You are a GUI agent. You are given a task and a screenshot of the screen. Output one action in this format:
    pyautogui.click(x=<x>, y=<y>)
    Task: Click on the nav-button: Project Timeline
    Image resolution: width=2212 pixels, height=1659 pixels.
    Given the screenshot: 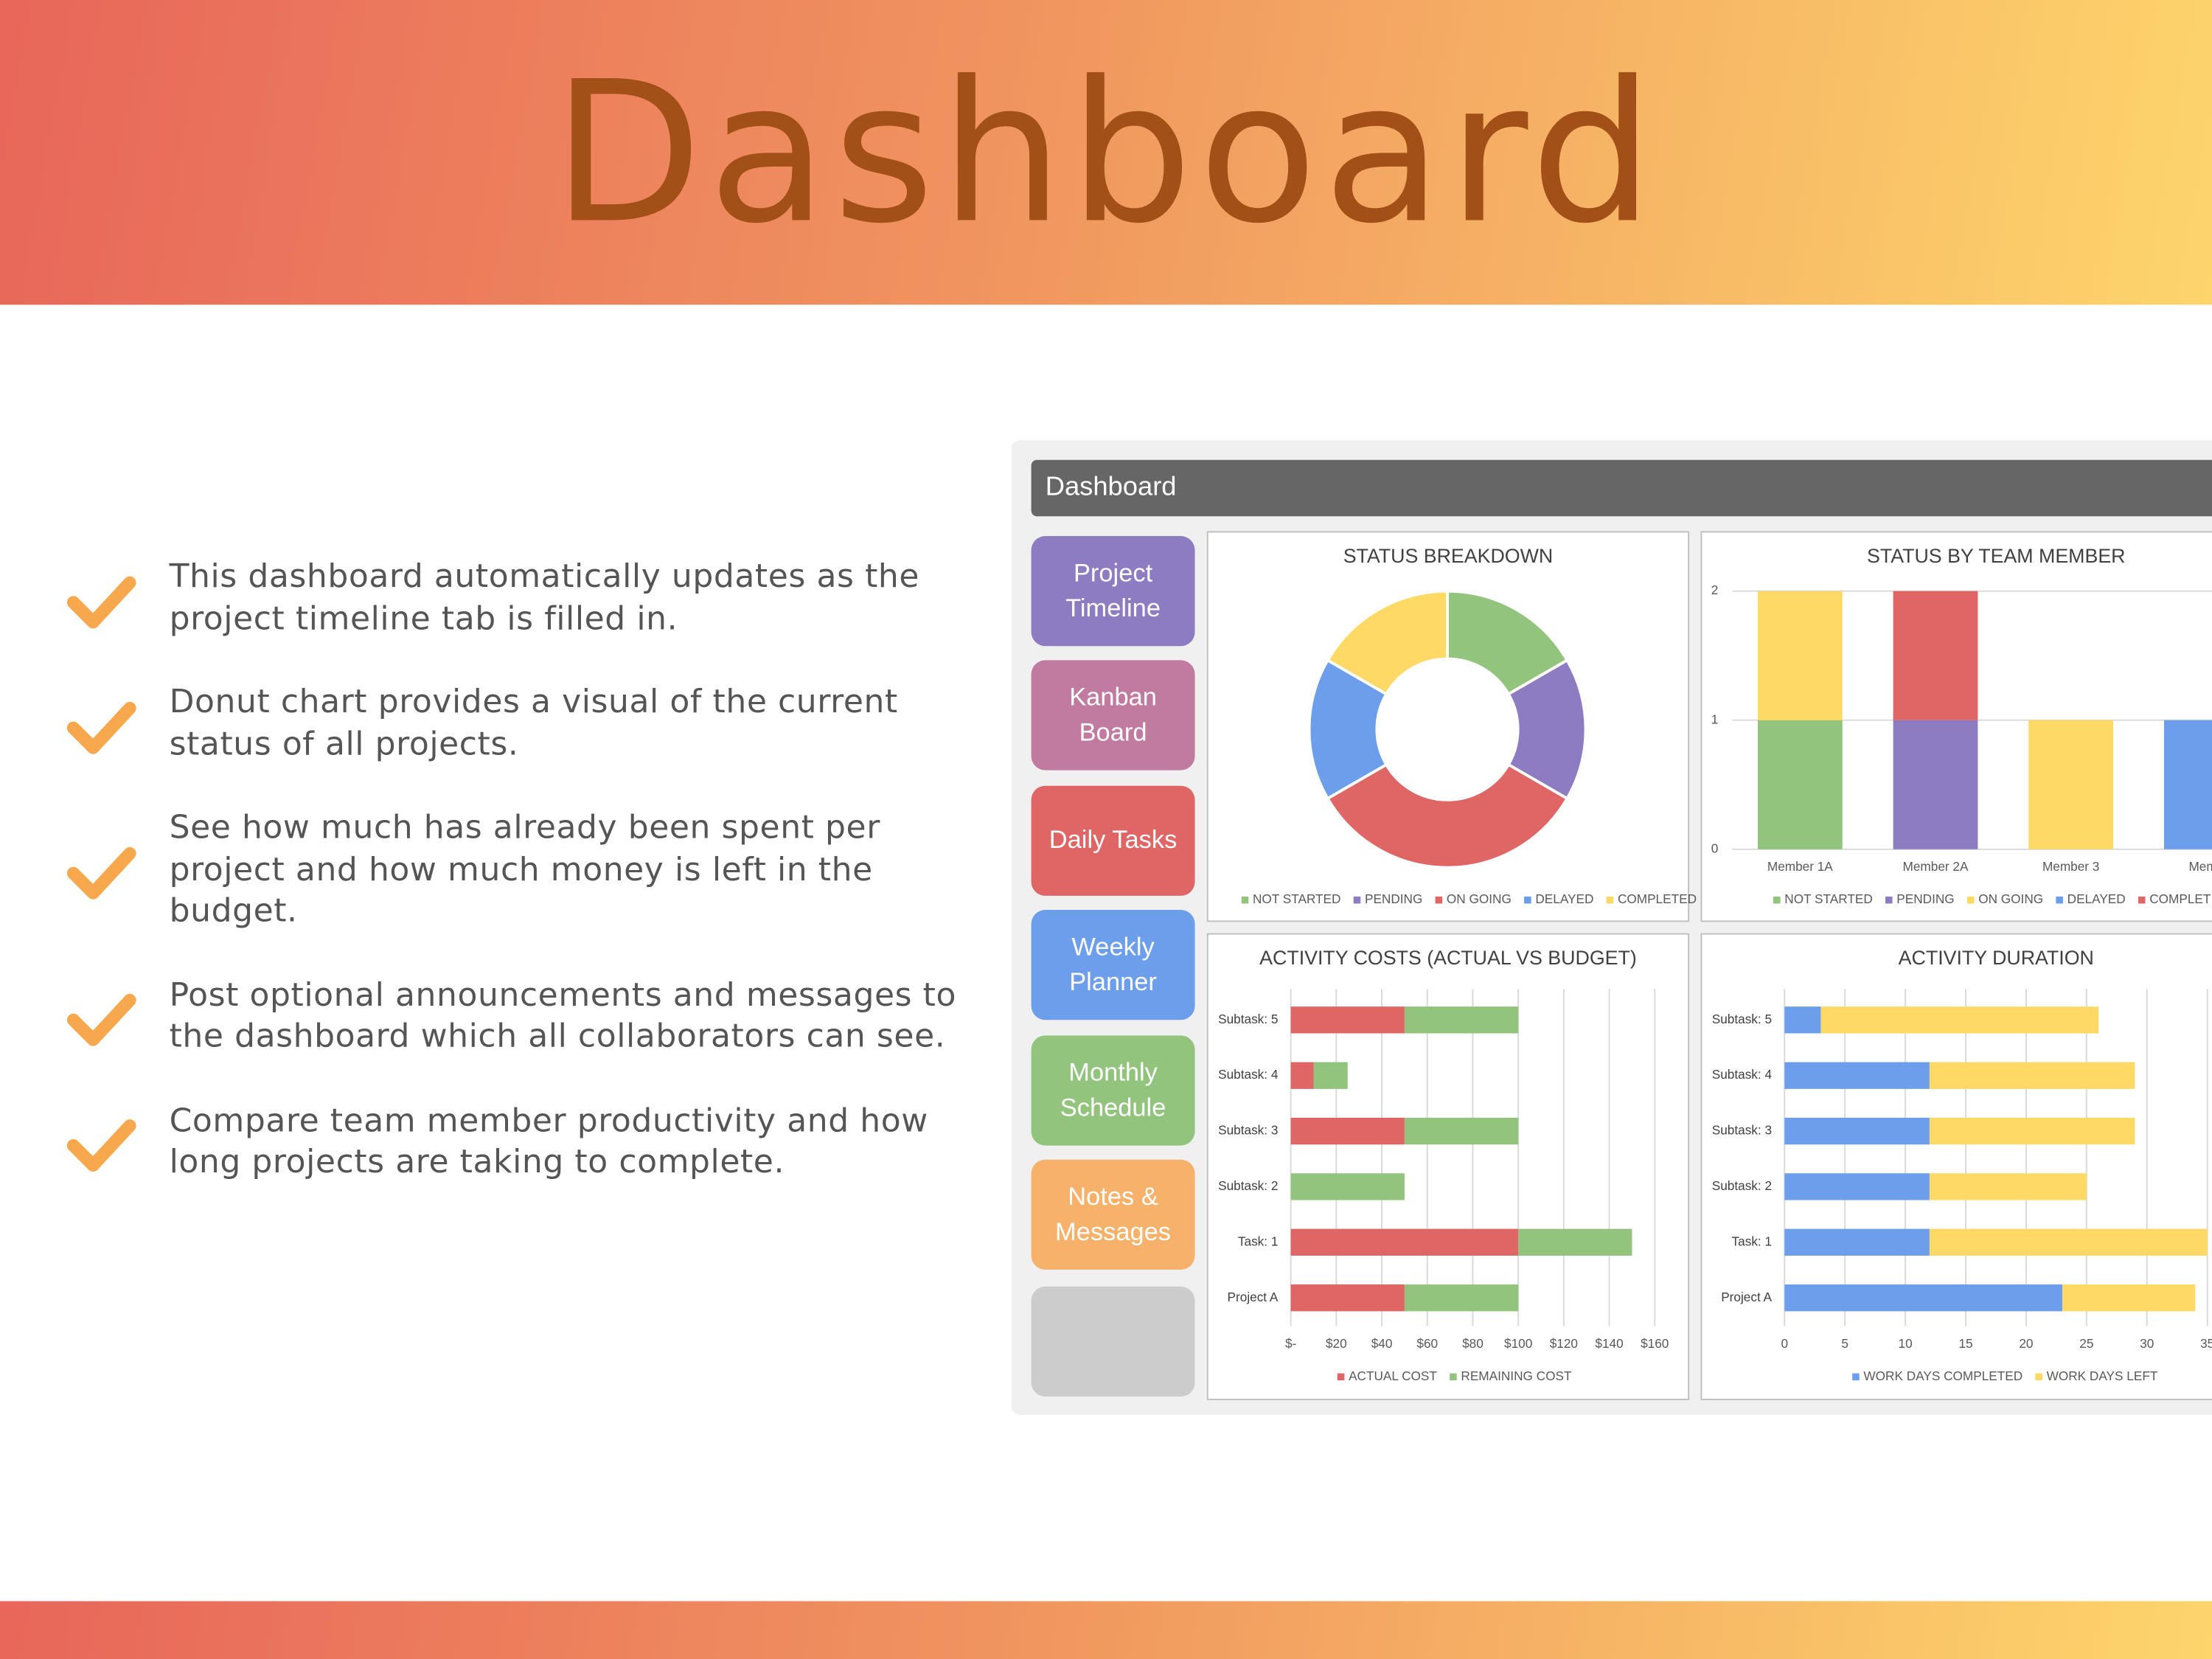 What is the action you would take?
    pyautogui.click(x=1113, y=591)
    